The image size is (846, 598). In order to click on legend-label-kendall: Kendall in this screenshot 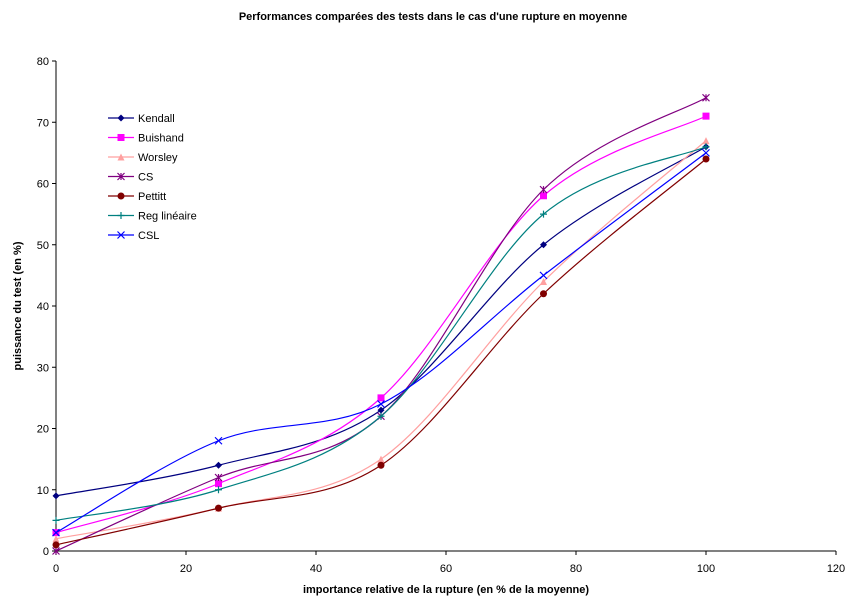, I will do `click(156, 119)`.